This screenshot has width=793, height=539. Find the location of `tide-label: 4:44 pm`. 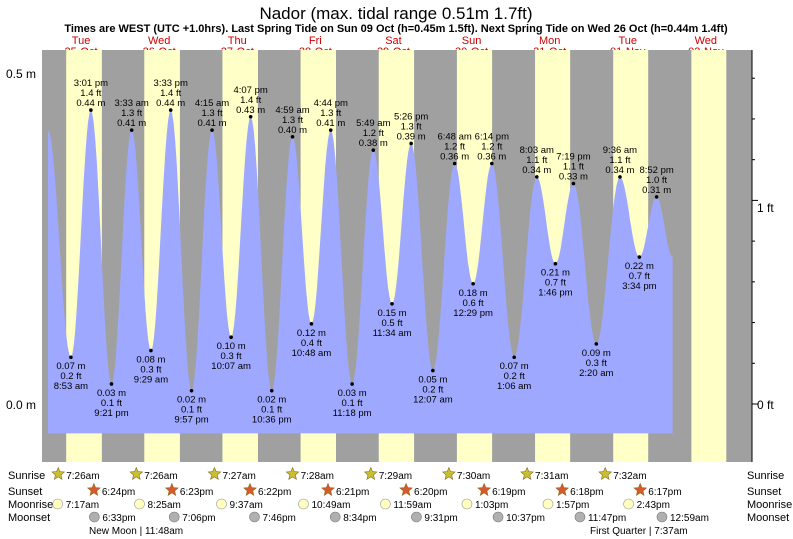

tide-label: 4:44 pm is located at coordinates (331, 103).